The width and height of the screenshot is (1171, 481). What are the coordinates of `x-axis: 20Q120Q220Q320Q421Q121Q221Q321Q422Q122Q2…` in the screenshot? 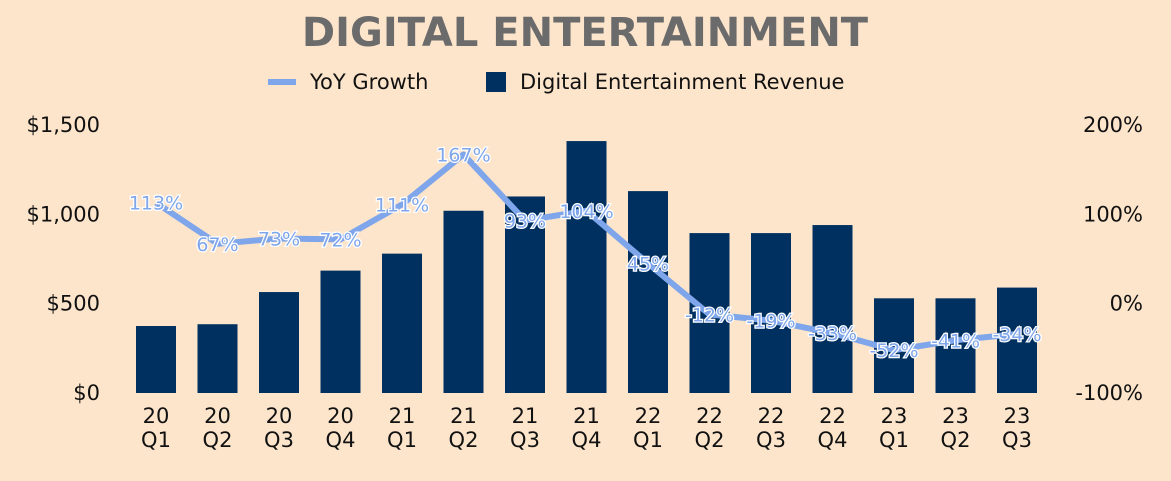 It's located at (586, 428).